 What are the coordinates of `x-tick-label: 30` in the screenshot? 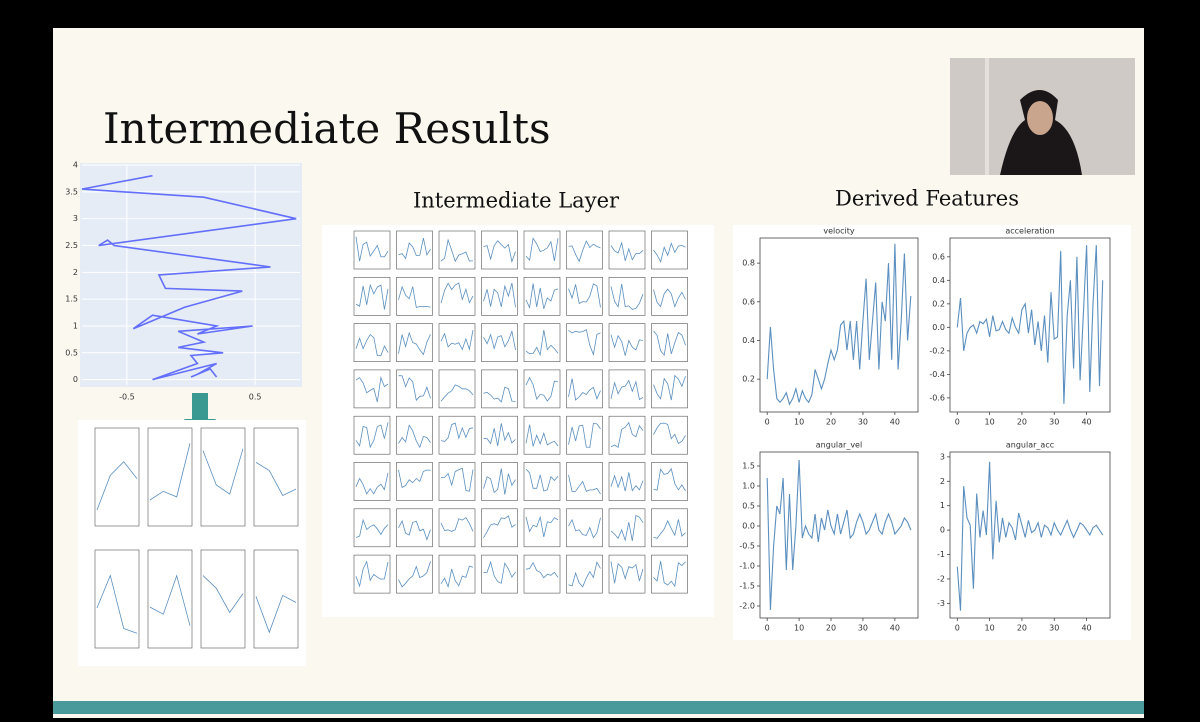 It's located at (1054, 628).